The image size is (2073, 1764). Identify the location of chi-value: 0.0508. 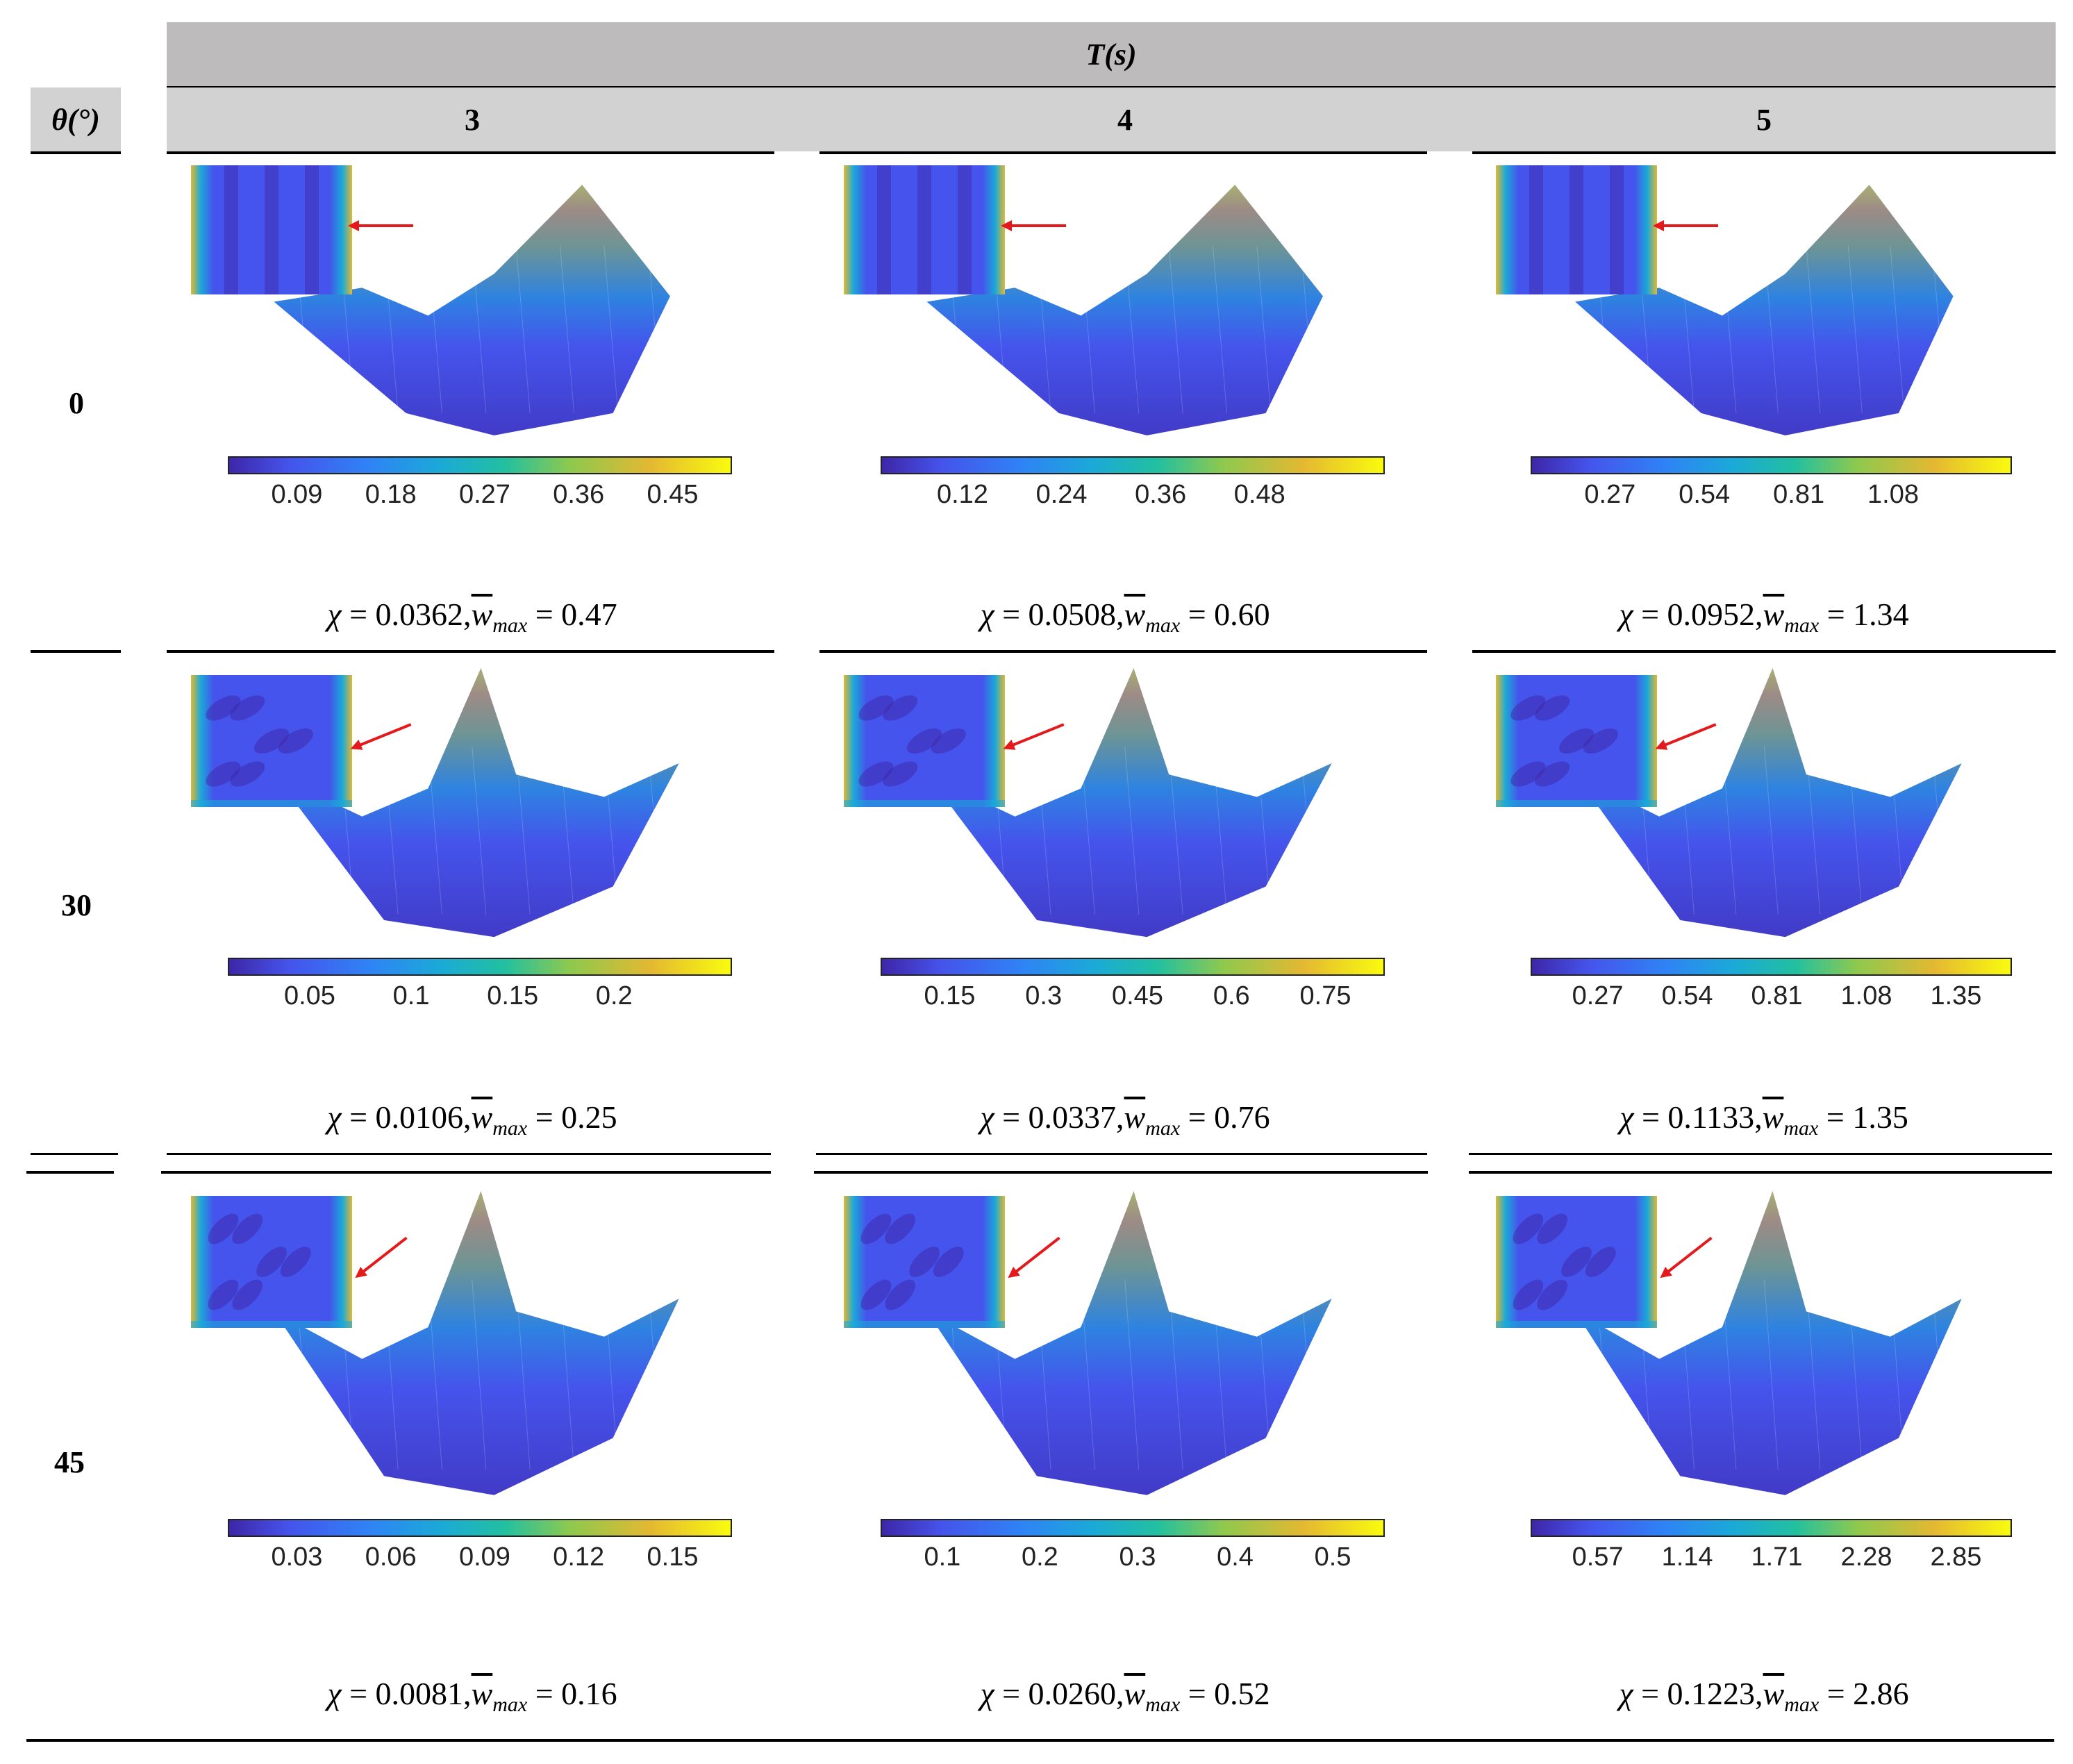
(1072, 614).